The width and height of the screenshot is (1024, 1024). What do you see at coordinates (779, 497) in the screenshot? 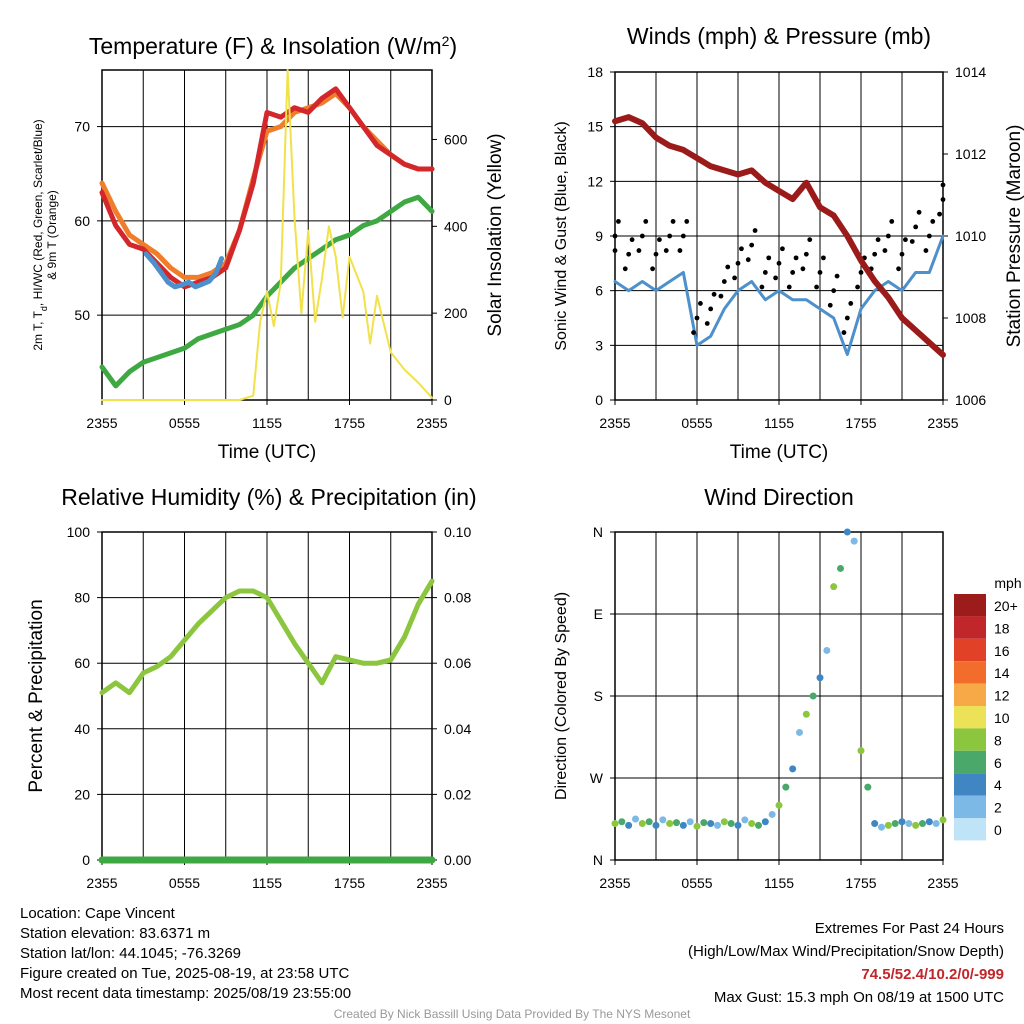
I see `chart-title: Wind Direction` at bounding box center [779, 497].